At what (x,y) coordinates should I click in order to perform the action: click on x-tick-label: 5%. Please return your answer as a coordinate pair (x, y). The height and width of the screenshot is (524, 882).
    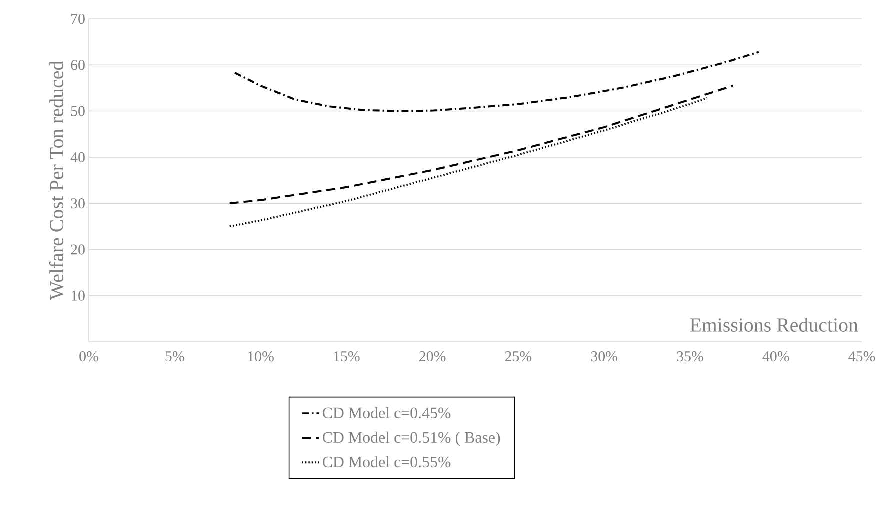
    Looking at the image, I should click on (175, 357).